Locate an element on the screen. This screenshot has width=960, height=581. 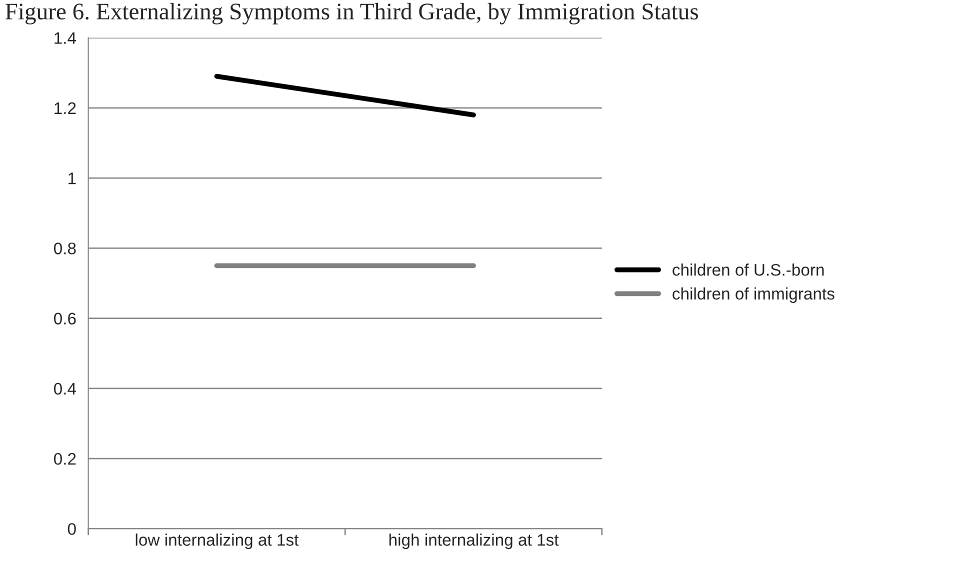
y-tick-label: 1 is located at coordinates (72, 178).